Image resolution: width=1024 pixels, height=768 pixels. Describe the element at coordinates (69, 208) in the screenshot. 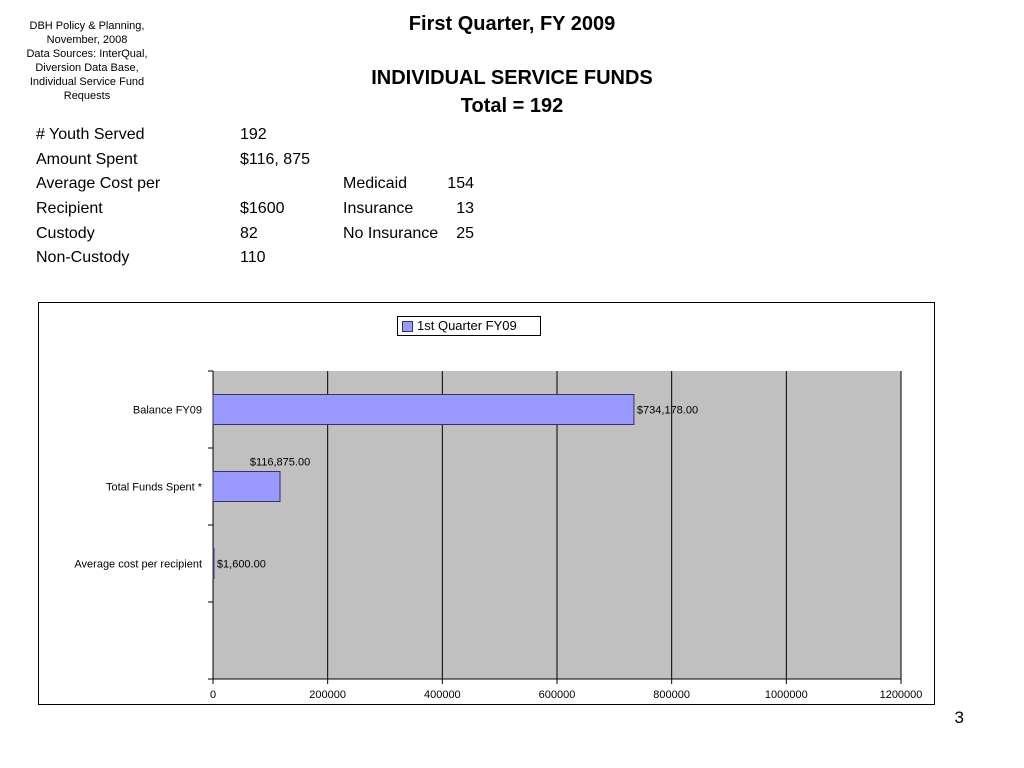

I see `summary-label: Recipient` at that location.